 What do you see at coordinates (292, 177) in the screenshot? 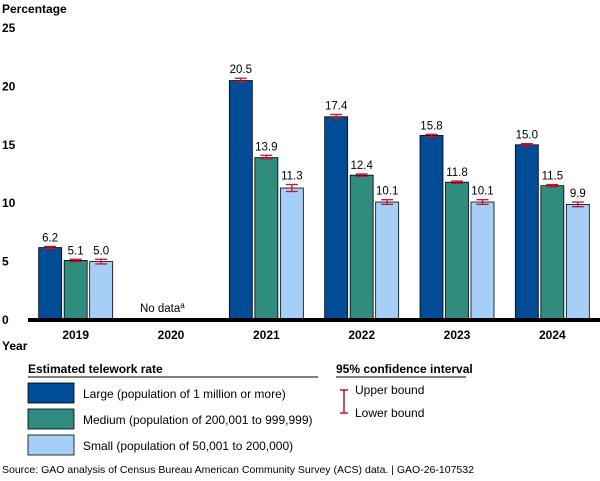
I see `data-label: 11.3` at bounding box center [292, 177].